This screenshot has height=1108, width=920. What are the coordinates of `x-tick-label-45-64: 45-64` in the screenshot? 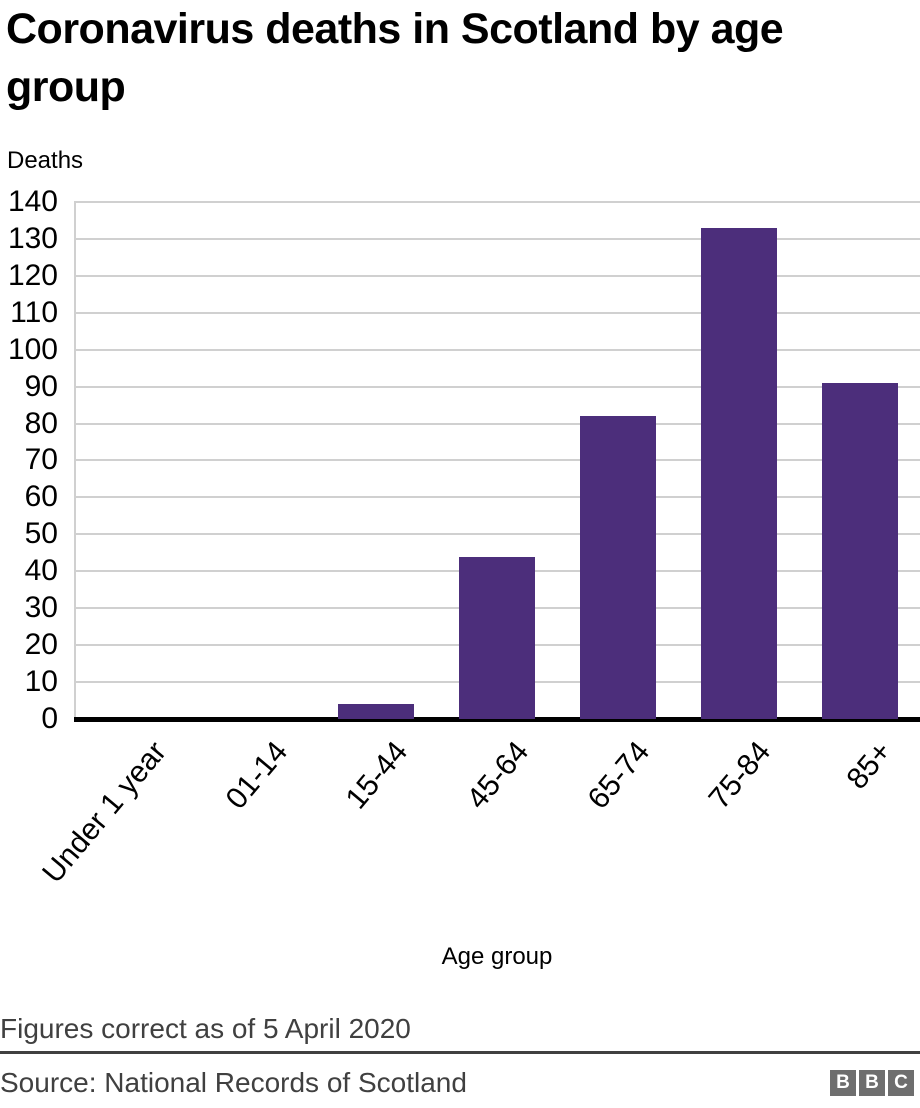 It's located at (498, 775).